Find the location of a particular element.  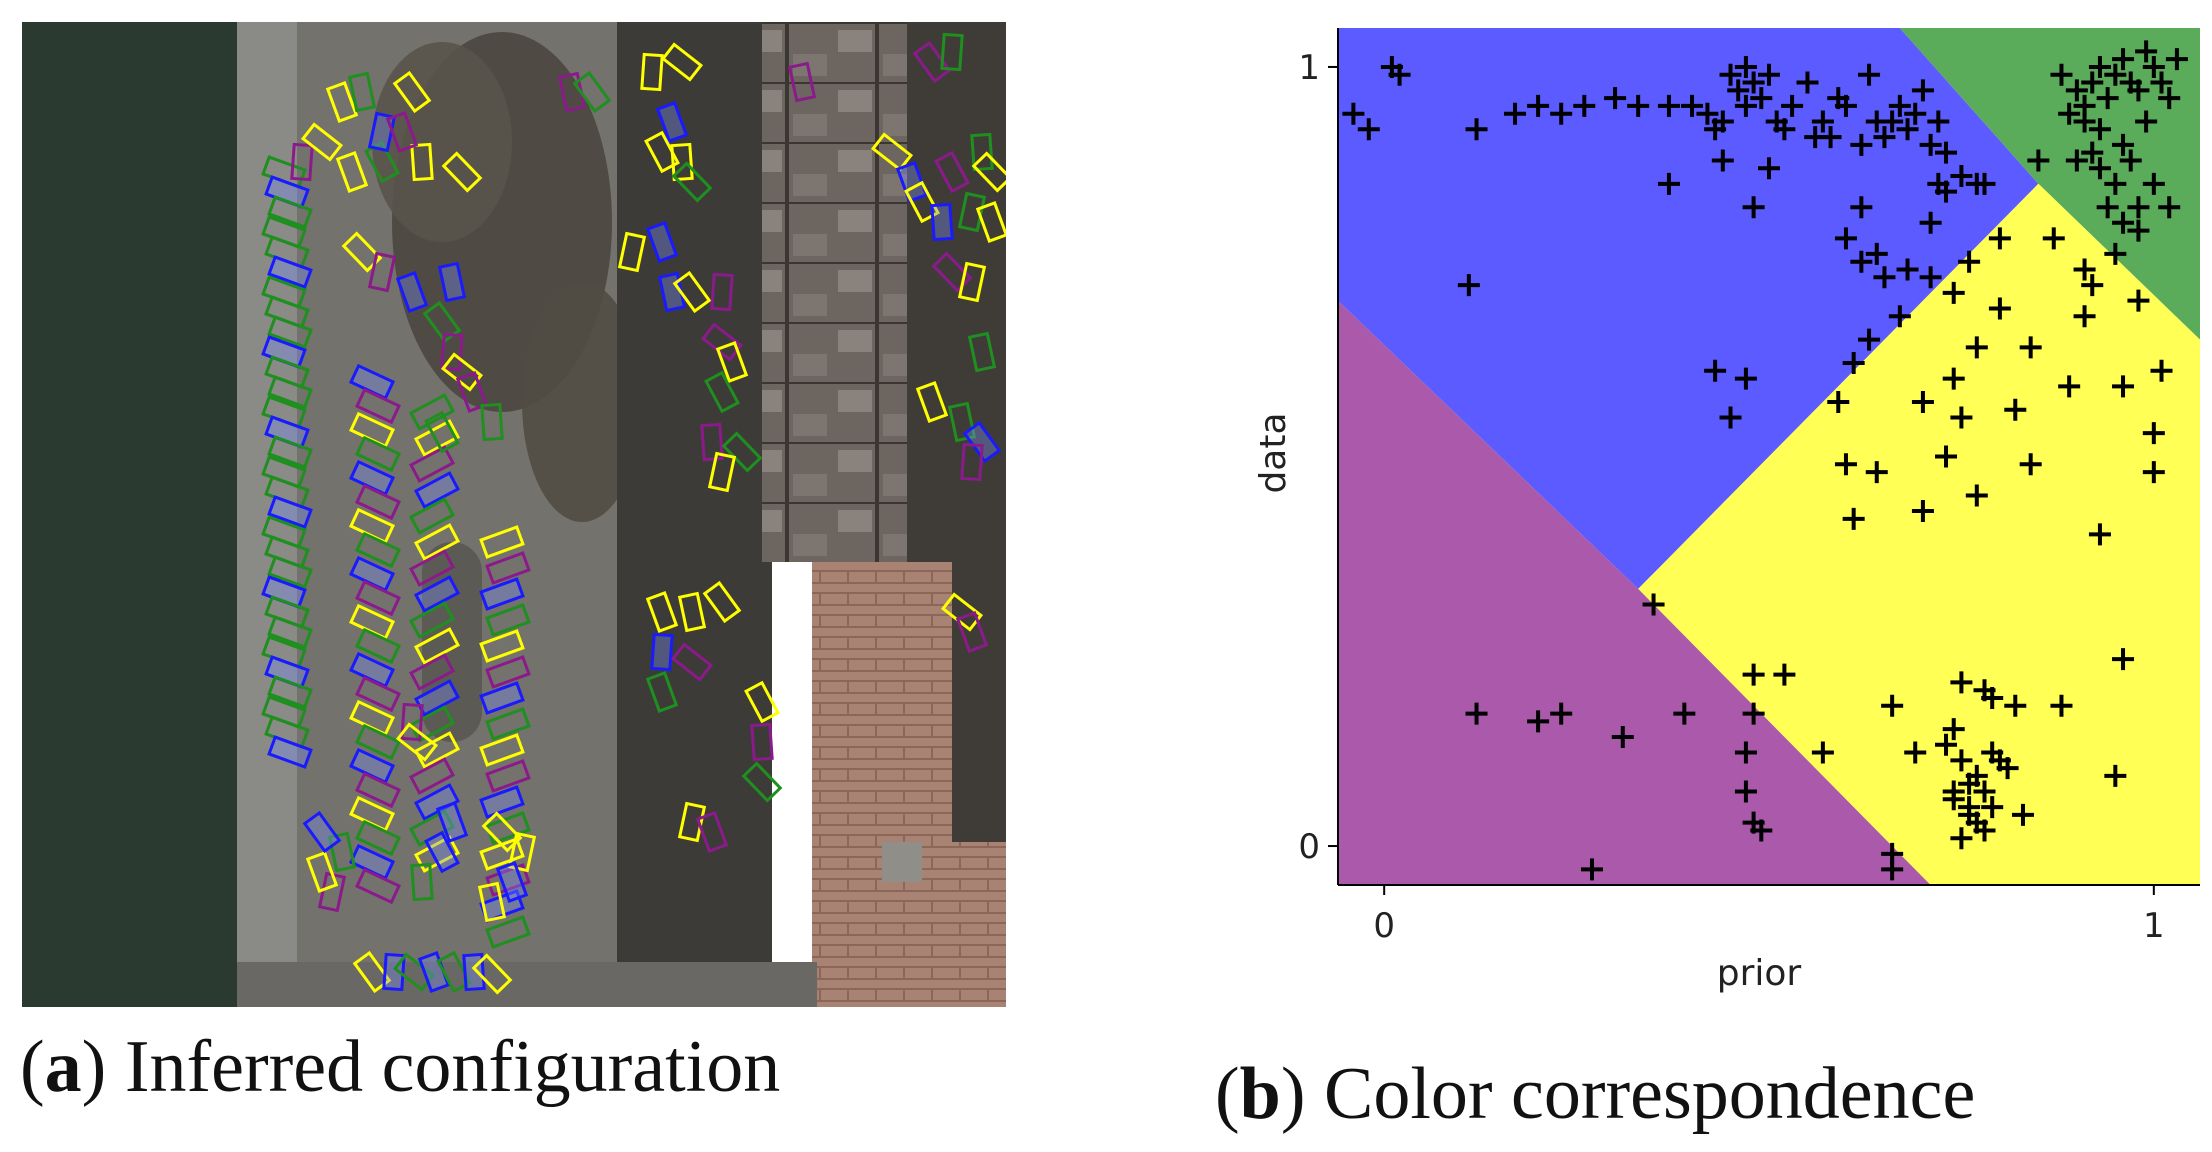

tile-rooftops is located at coordinates (882, 784).